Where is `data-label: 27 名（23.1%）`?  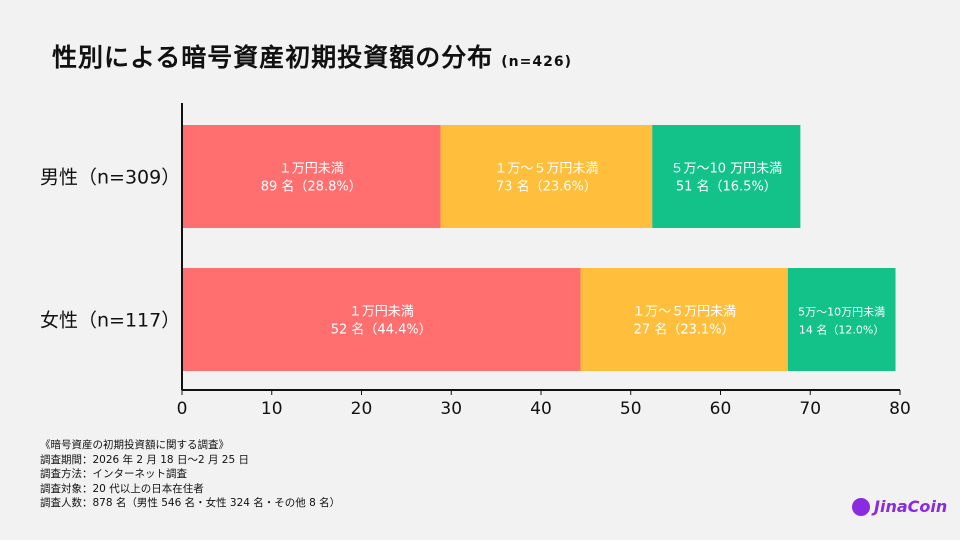 data-label: 27 名（23.1%） is located at coordinates (684, 330).